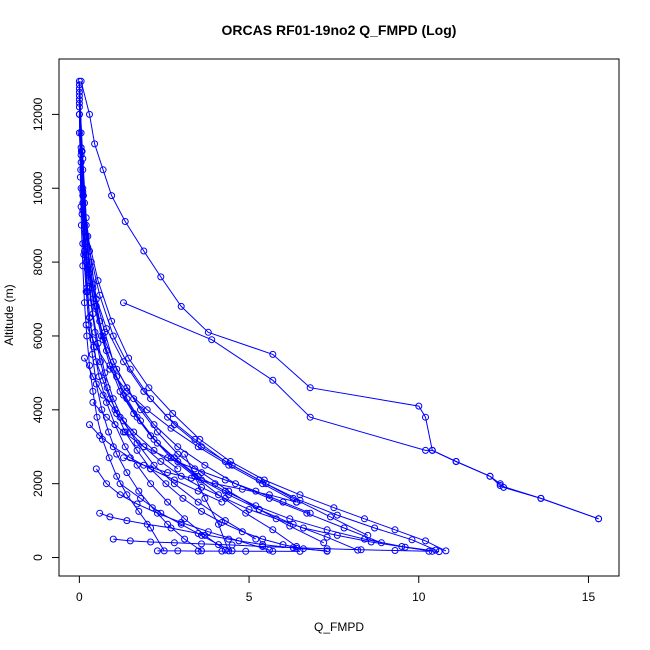 The width and height of the screenshot is (650, 650). What do you see at coordinates (9, 314) in the screenshot?
I see `y-axis-label: Altitude (m)` at bounding box center [9, 314].